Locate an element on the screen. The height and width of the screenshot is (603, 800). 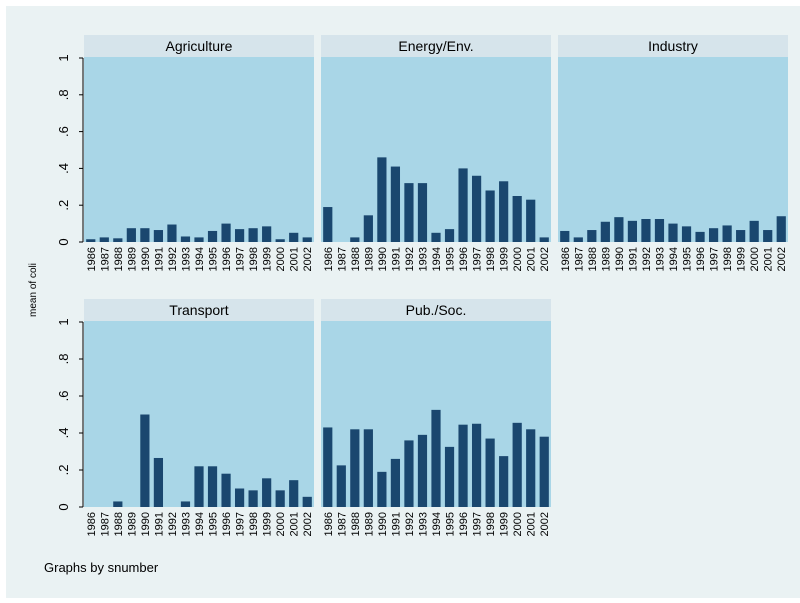
y-tick-label: 1 is located at coordinates (63, 321).